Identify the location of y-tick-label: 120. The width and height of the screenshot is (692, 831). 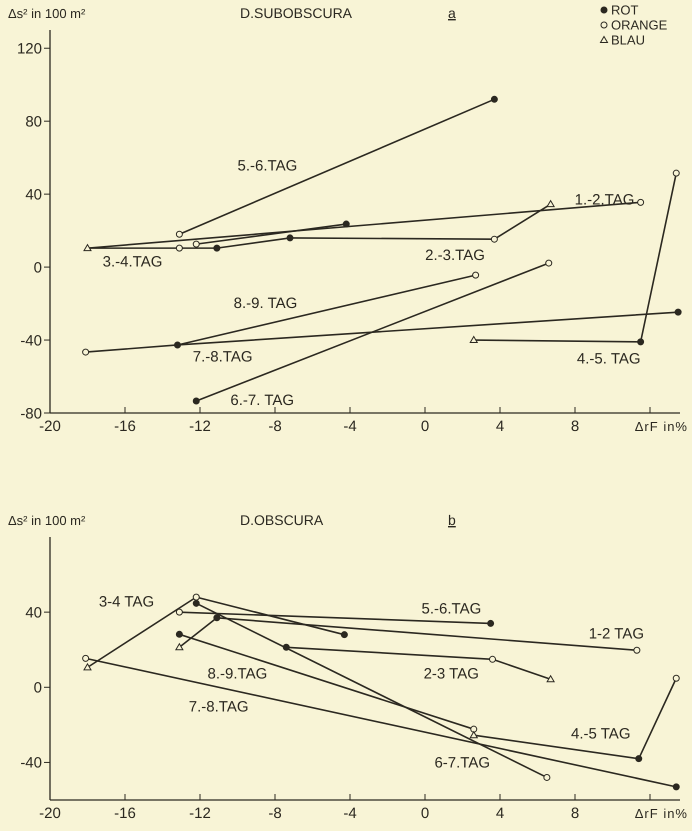
(29, 49).